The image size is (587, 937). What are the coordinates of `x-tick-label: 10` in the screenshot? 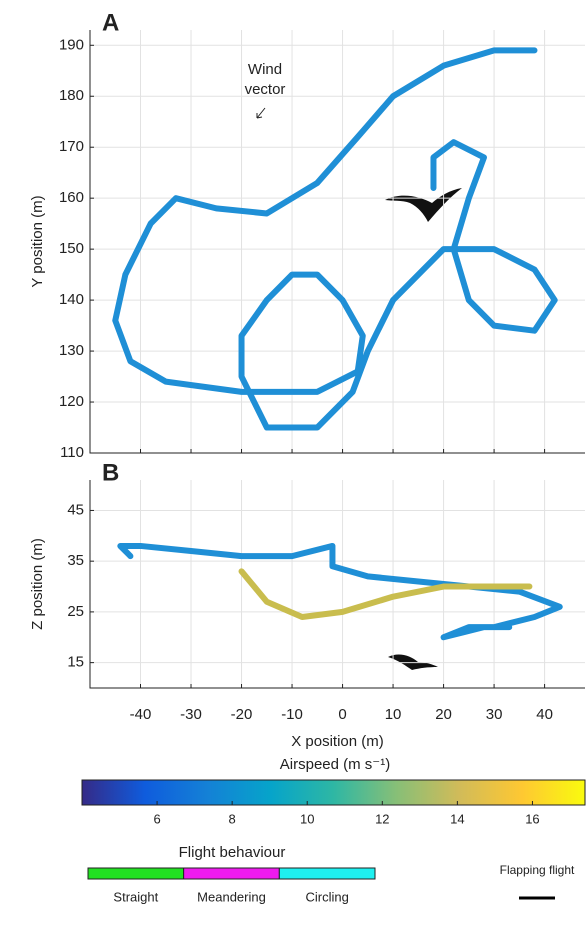 It's located at (393, 714).